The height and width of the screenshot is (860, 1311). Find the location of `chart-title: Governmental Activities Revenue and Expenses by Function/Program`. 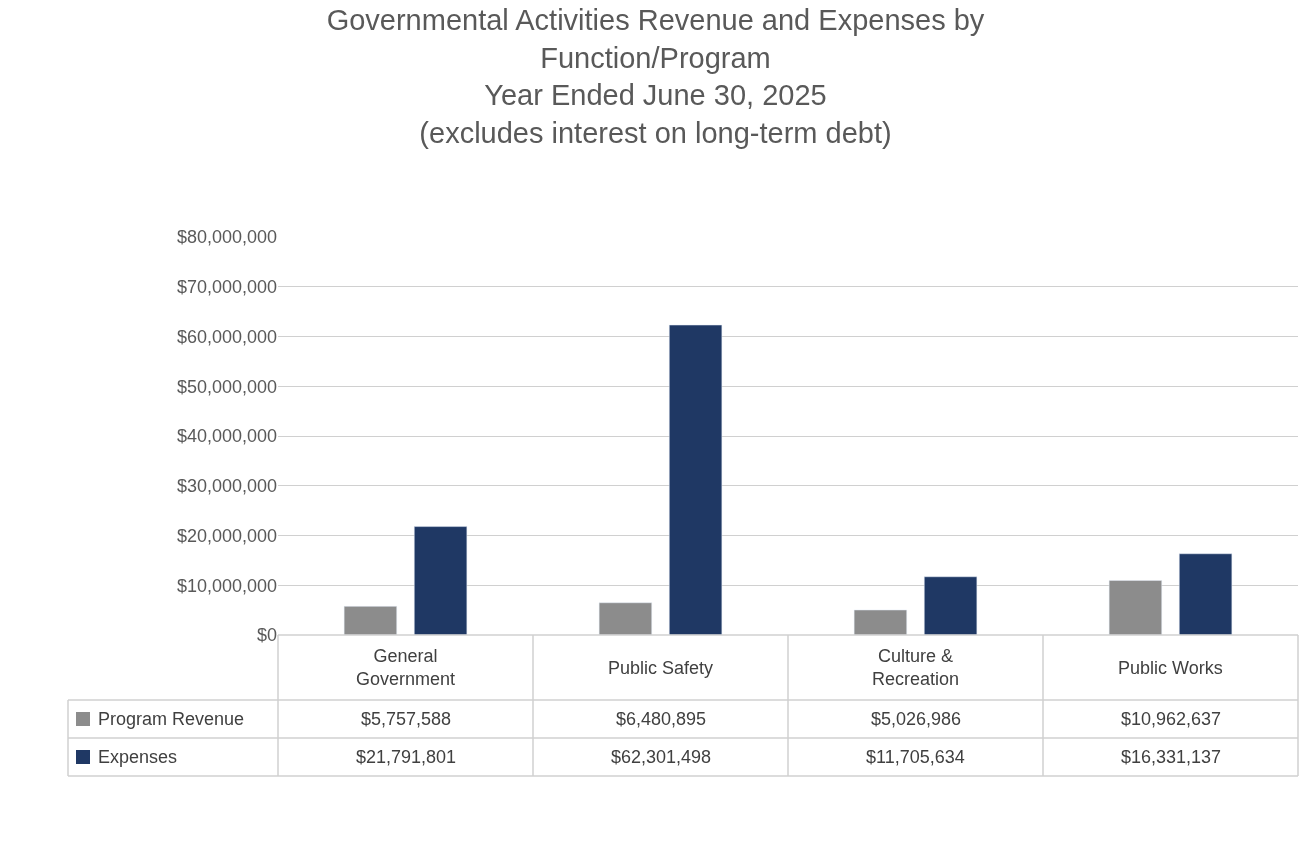

chart-title: Governmental Activities Revenue and Expenses by Function/Program is located at coordinates (655, 39).